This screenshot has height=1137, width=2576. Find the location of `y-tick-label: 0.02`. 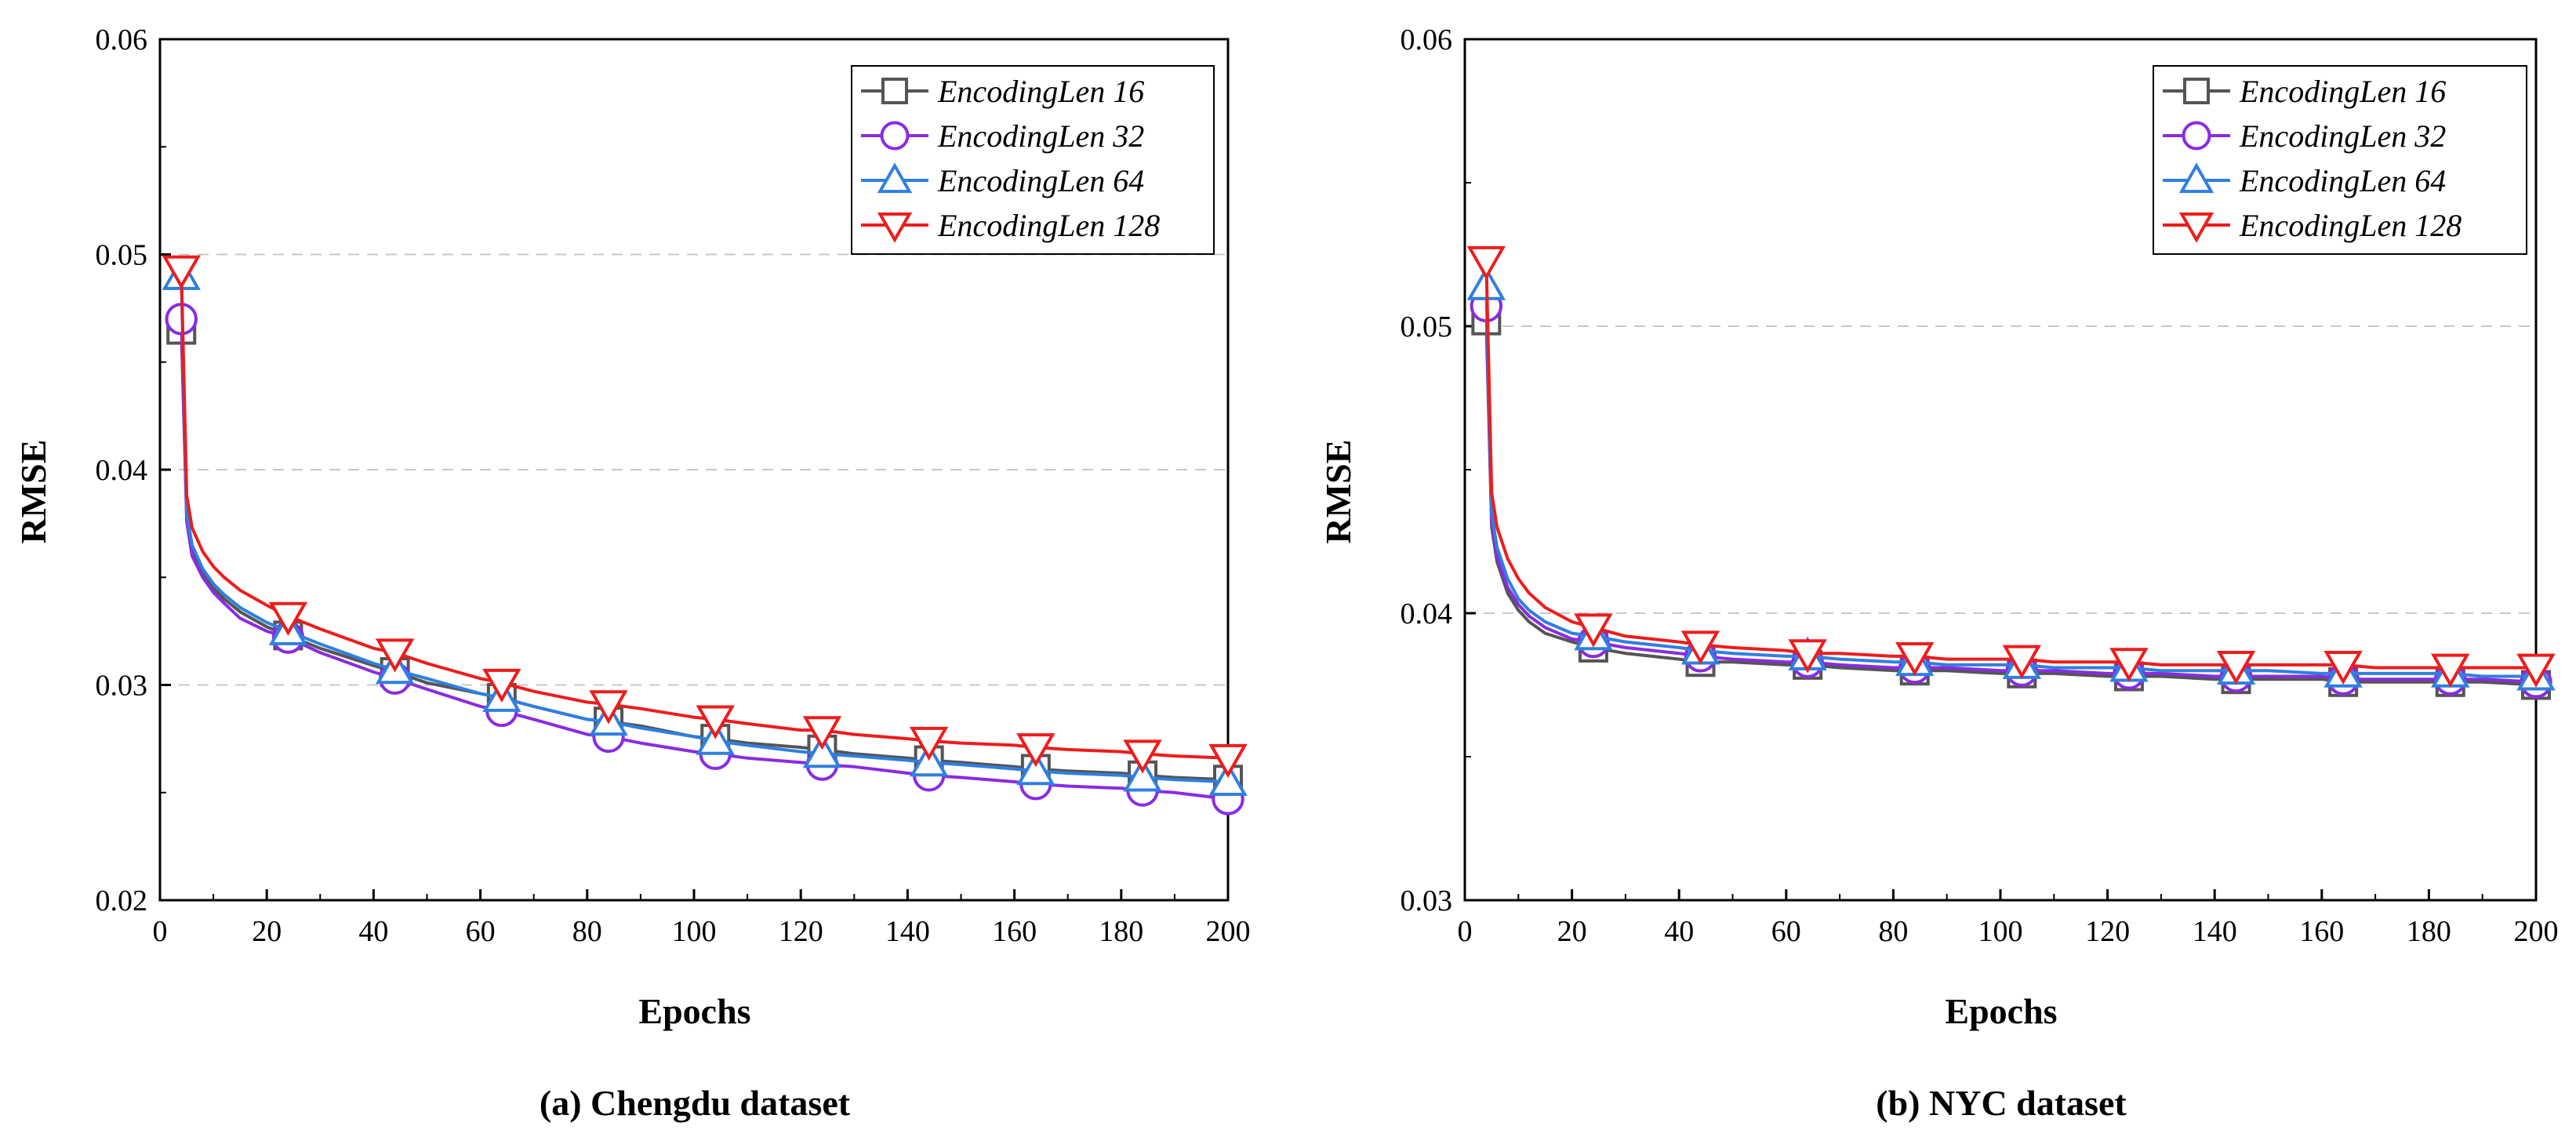

y-tick-label: 0.02 is located at coordinates (122, 901).